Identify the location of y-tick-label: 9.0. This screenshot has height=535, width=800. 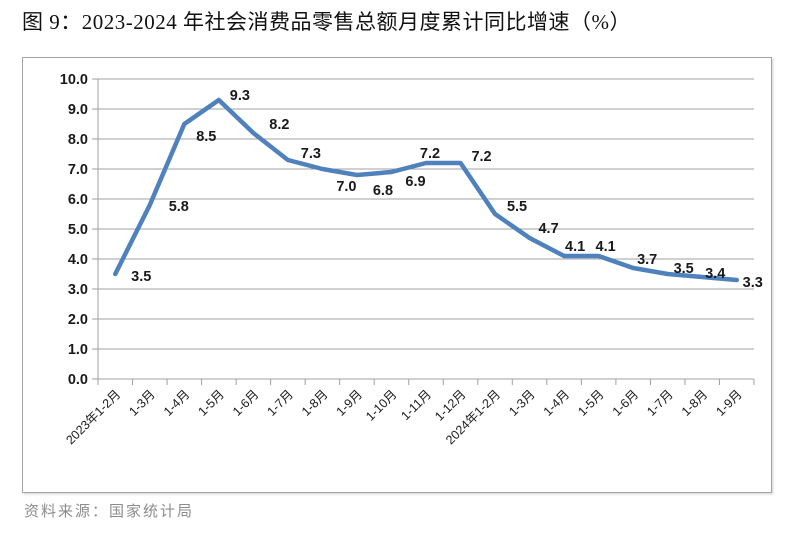
(78, 110).